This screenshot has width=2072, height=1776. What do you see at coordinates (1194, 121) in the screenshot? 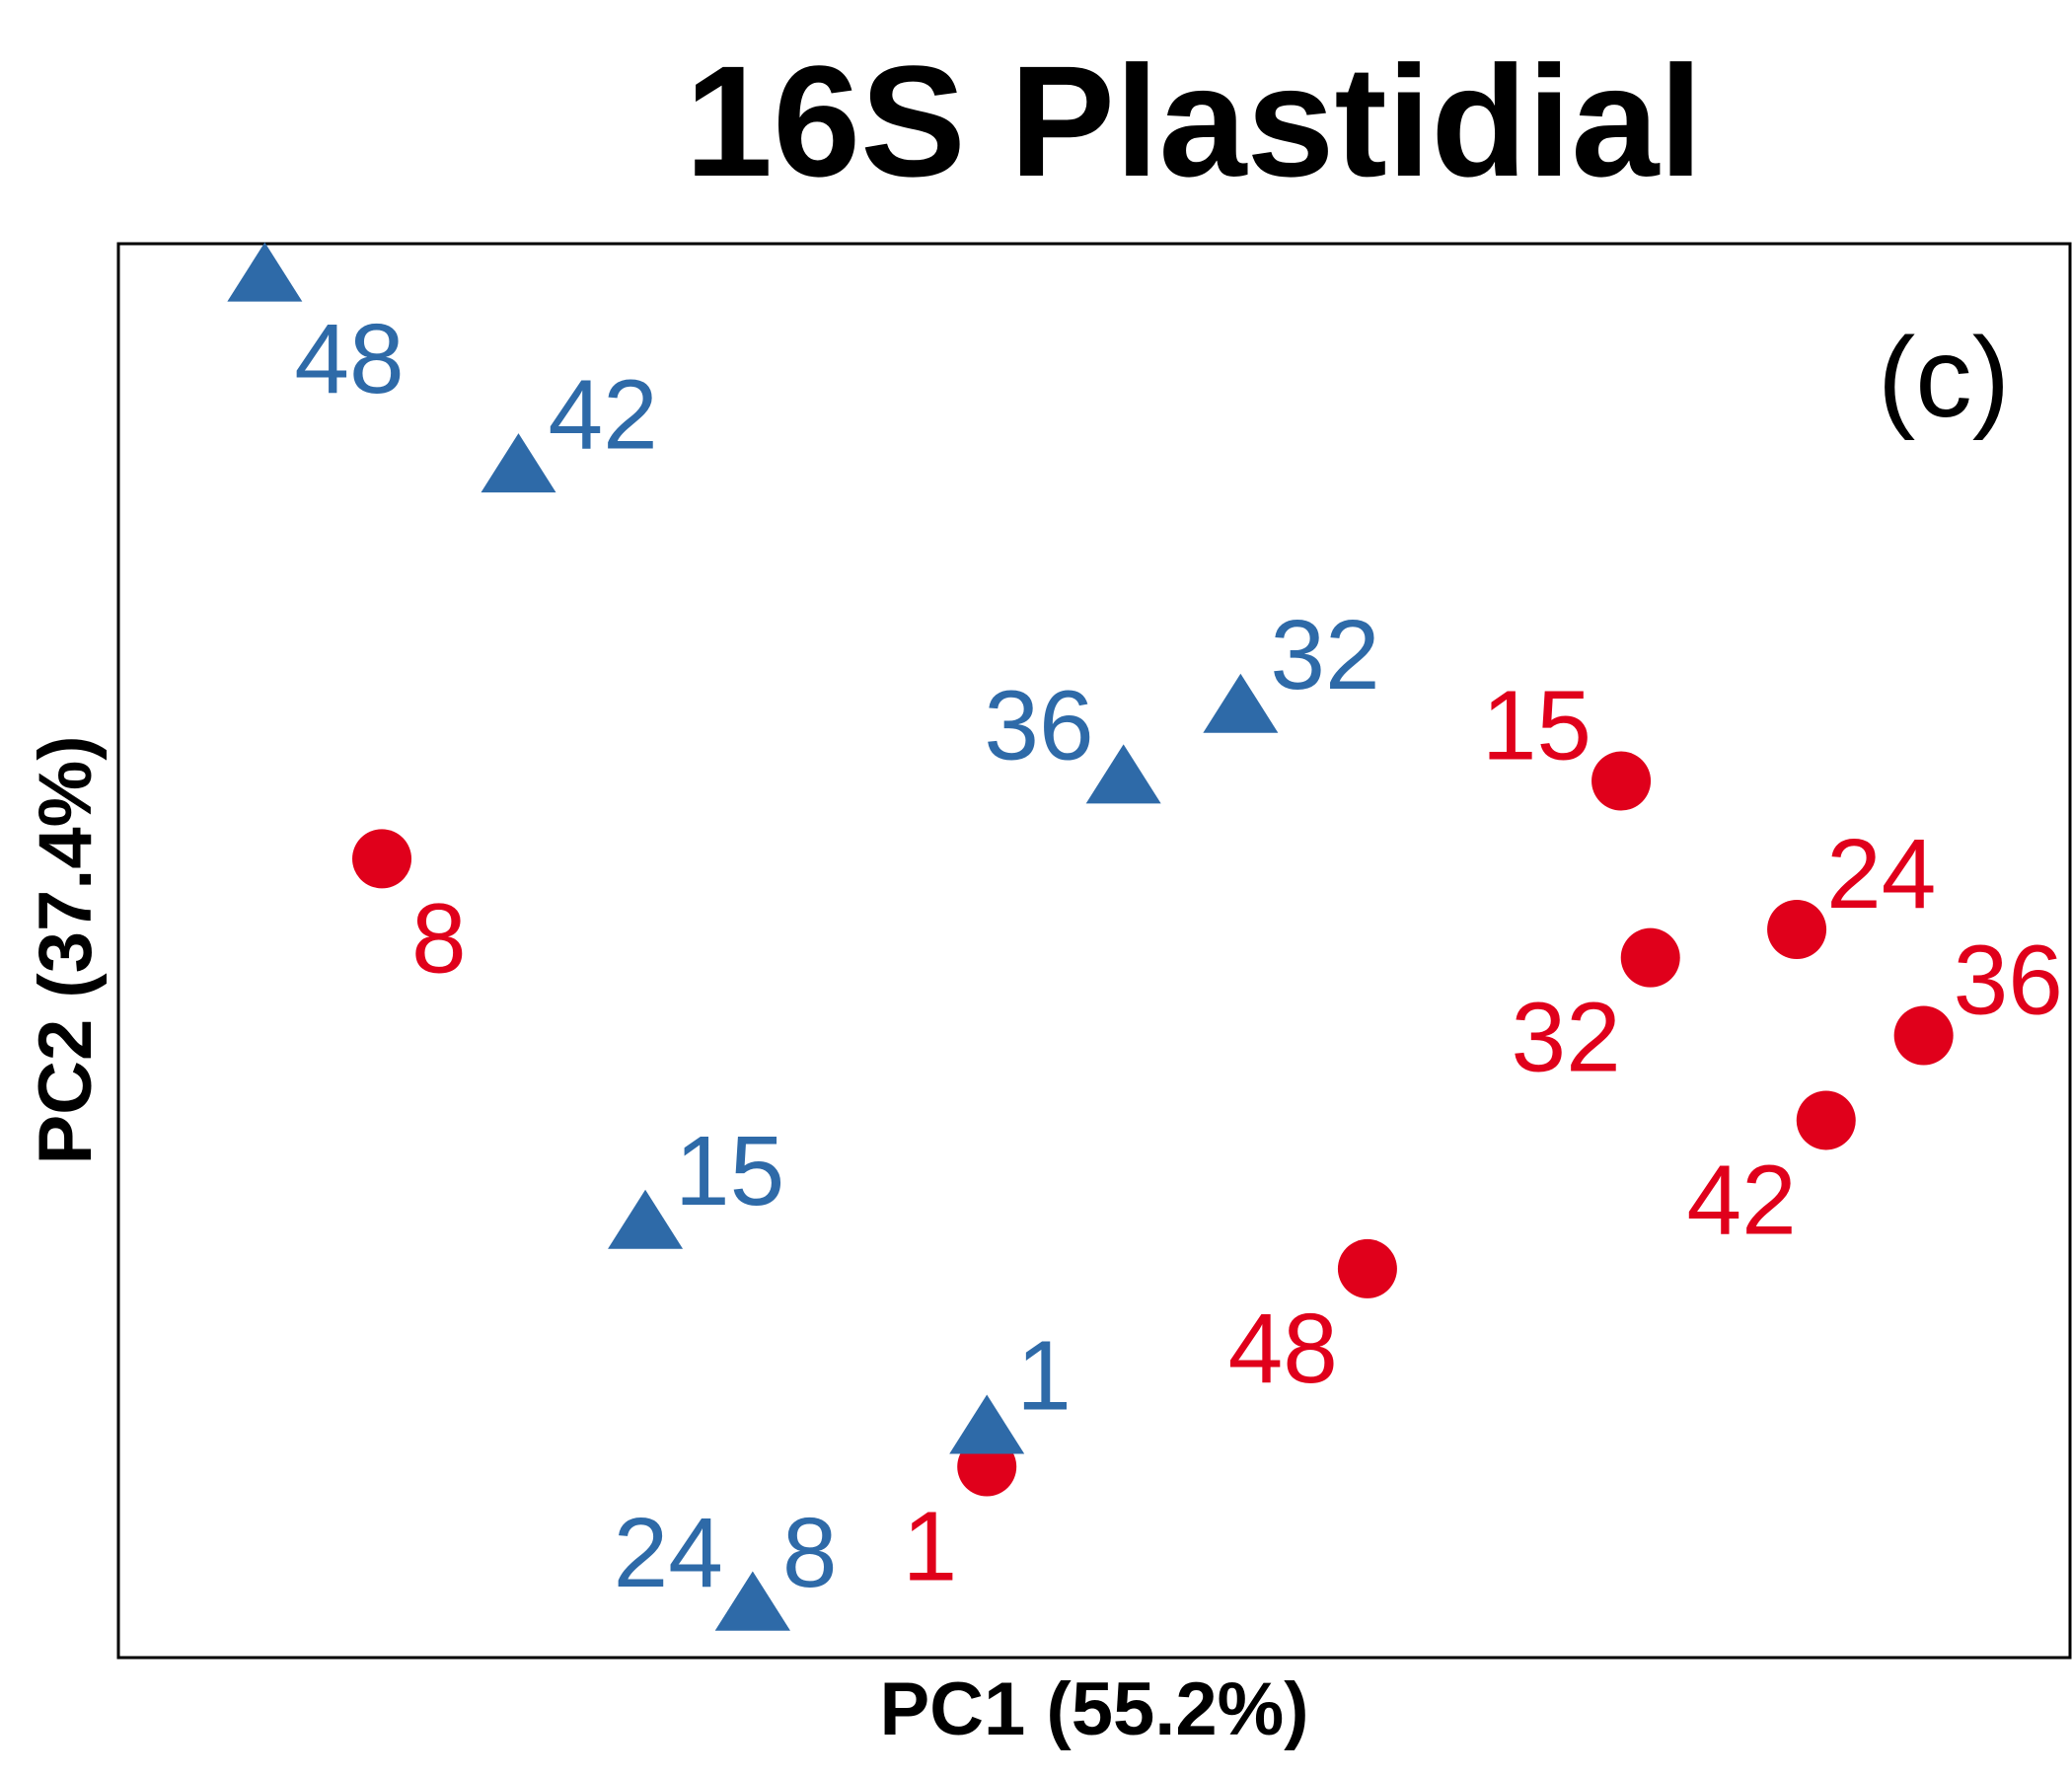
I see `chart-title: 16S Plastidial` at bounding box center [1194, 121].